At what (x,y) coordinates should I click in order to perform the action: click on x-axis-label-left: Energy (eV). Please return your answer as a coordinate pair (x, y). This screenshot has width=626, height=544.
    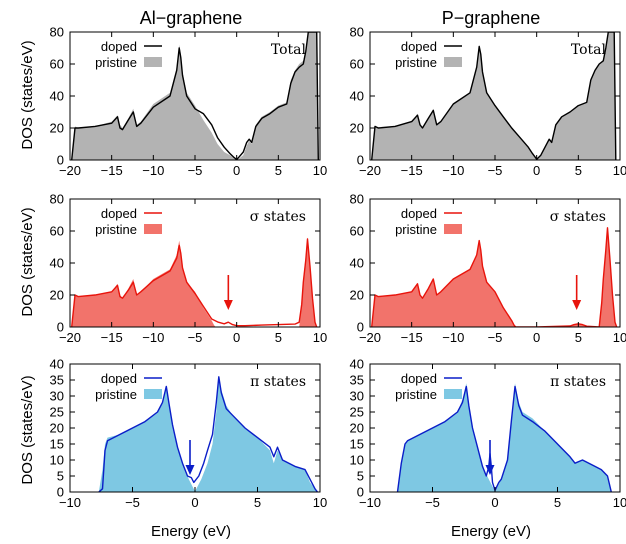
    Looking at the image, I should click on (191, 531).